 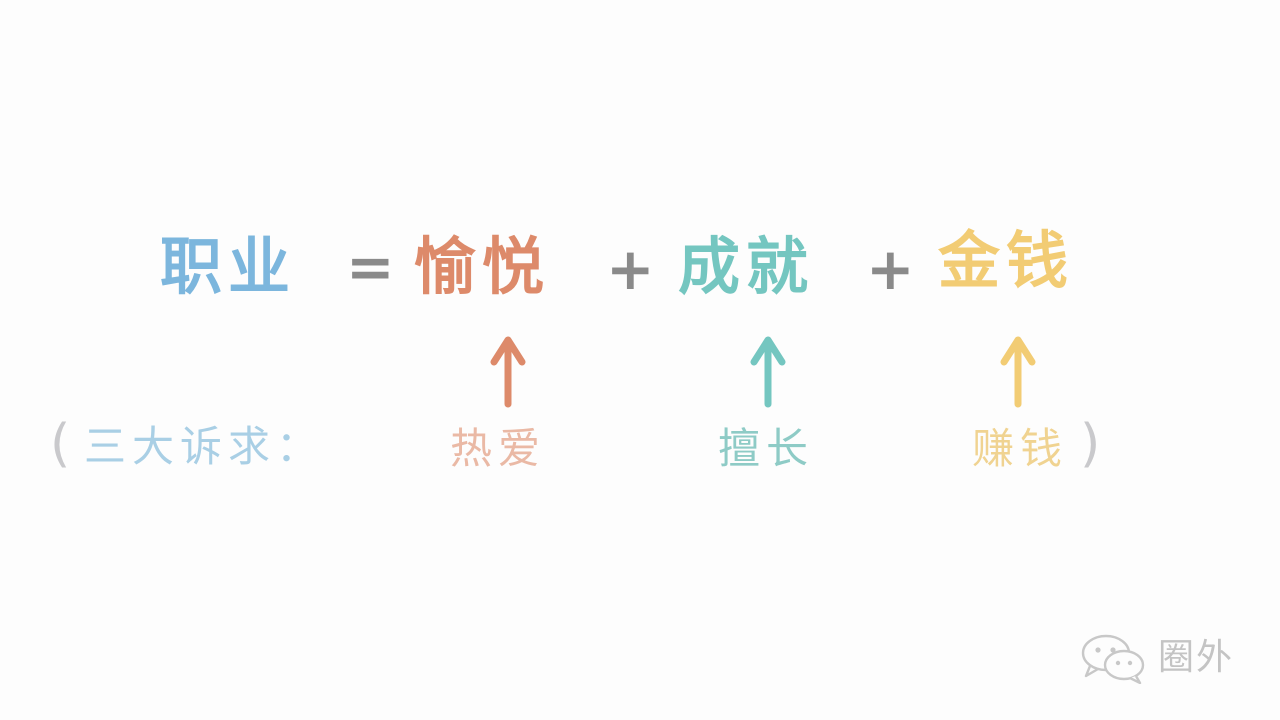 What do you see at coordinates (498, 448) in the screenshot?
I see `love-label: 热爱` at bounding box center [498, 448].